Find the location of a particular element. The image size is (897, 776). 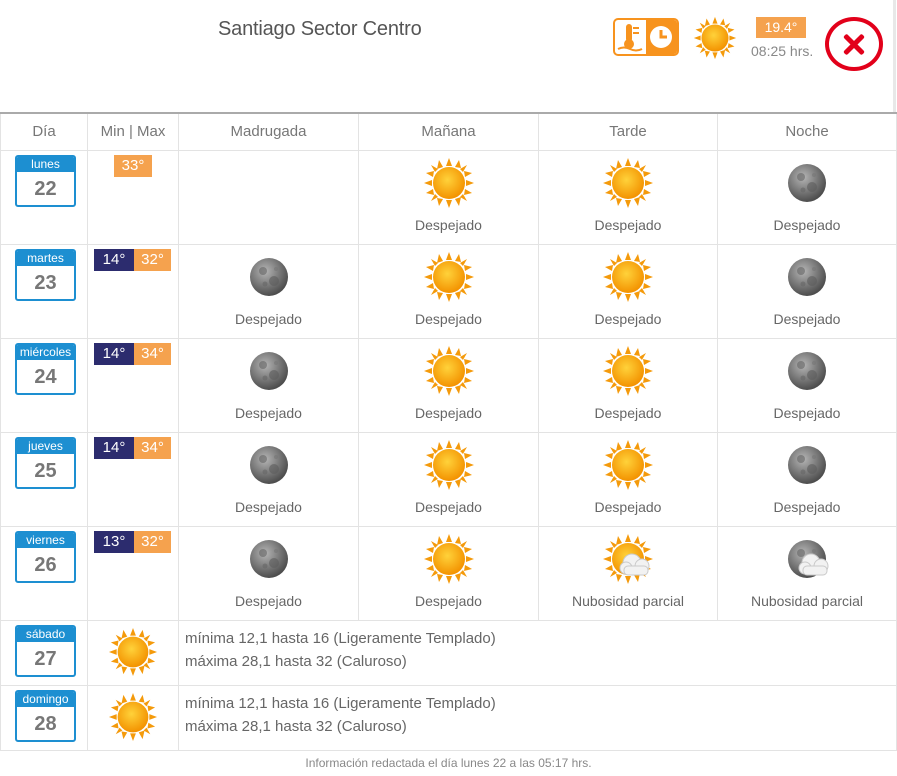

day-cell: martes 23 is located at coordinates (44, 291).